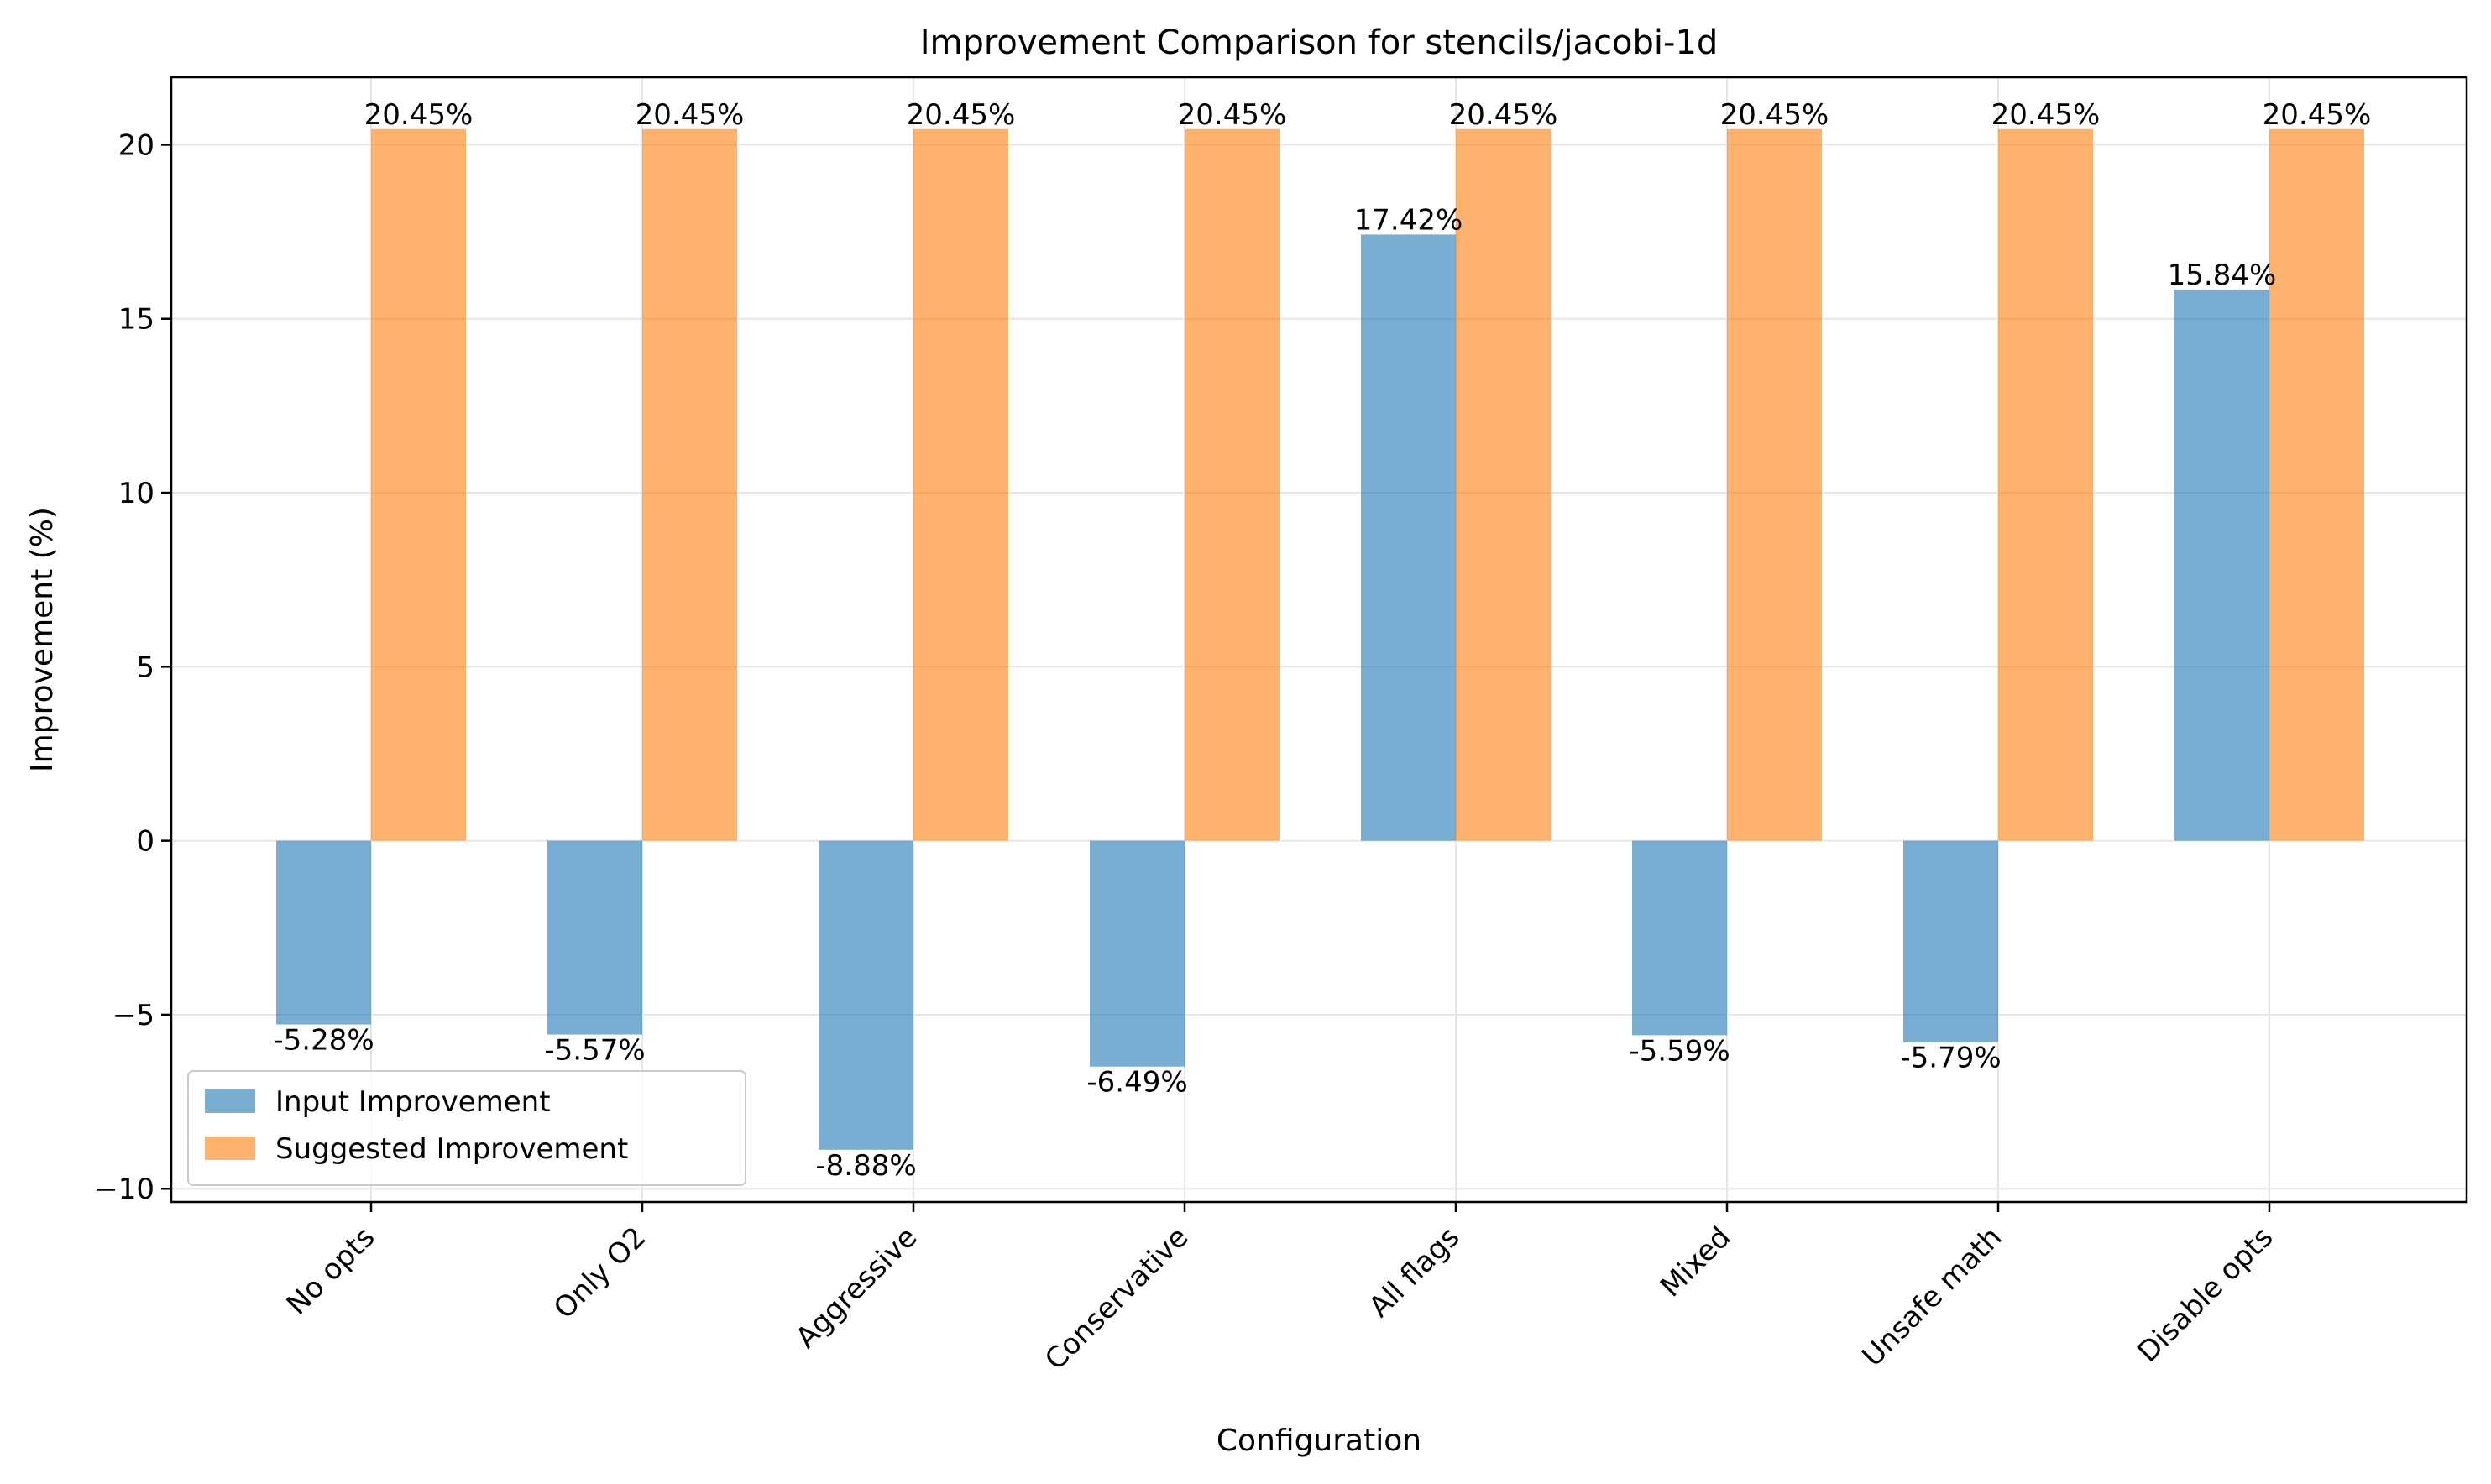  I want to click on bar-value-label: 15.84%, so click(2223, 275).